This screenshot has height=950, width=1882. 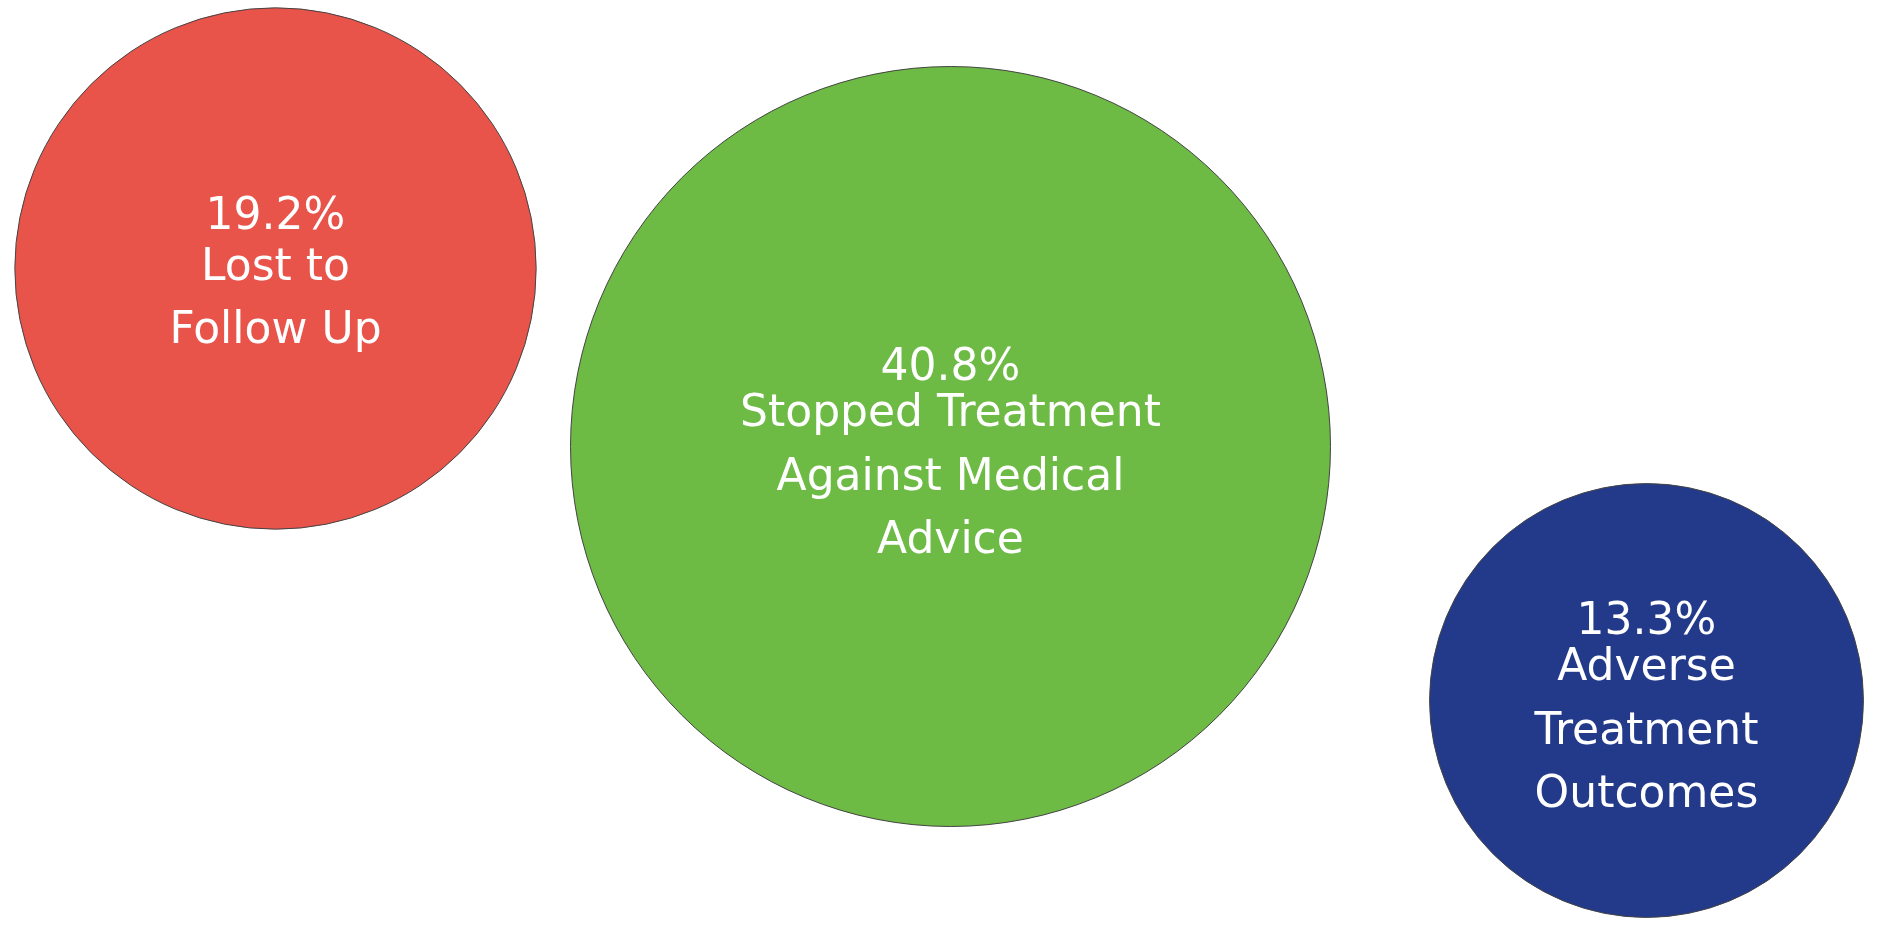 I want to click on data-label: 19.2%, so click(x=275, y=213).